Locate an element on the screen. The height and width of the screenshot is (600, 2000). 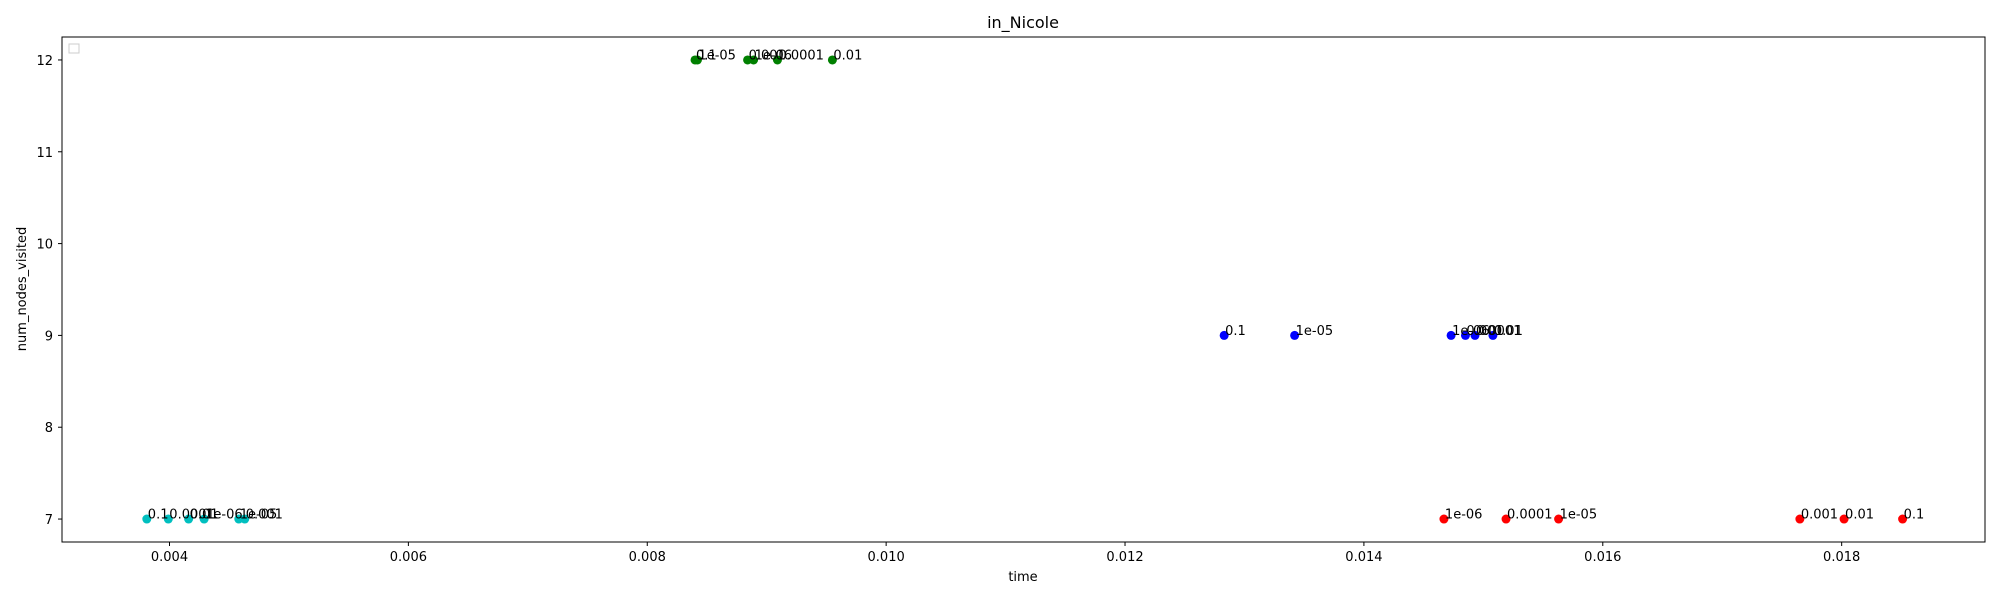
y-tick-label: 9 is located at coordinates (49, 336).